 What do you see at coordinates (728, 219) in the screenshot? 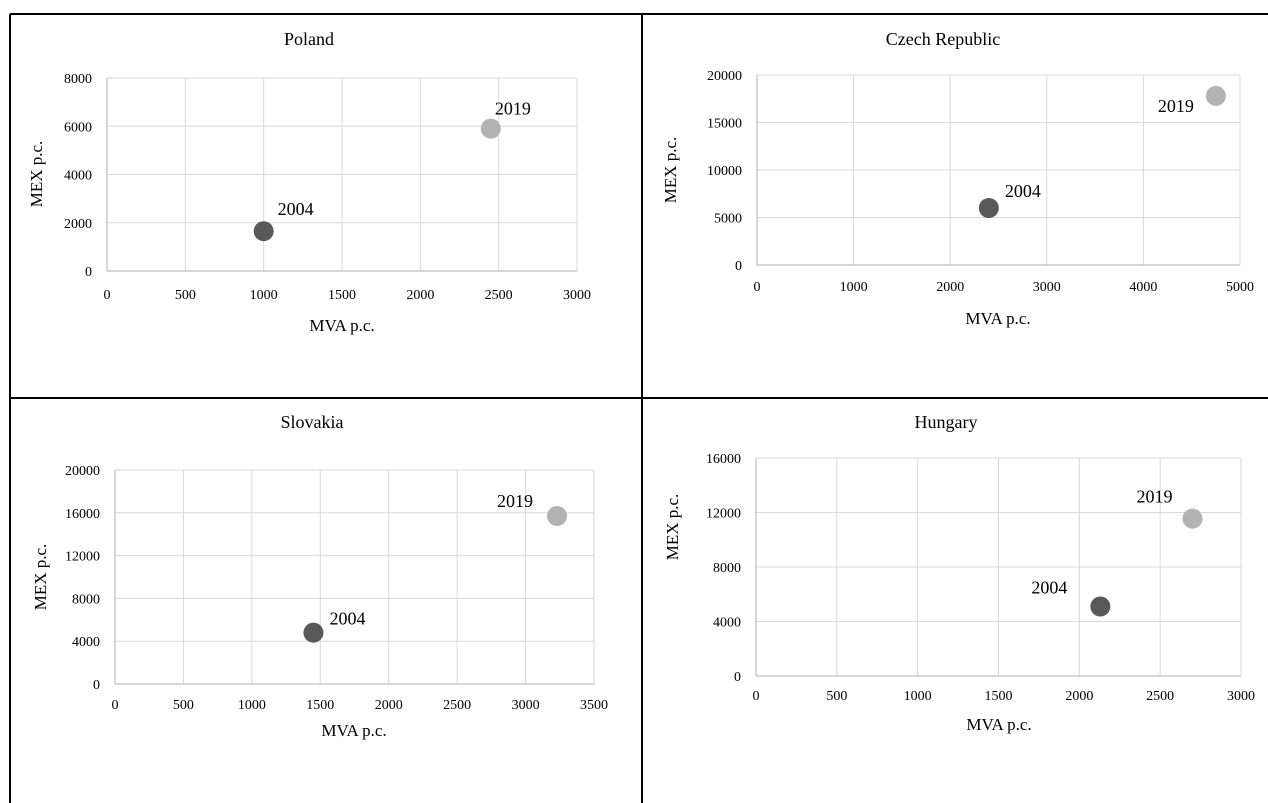
I see `y-tick-label: 5000` at bounding box center [728, 219].